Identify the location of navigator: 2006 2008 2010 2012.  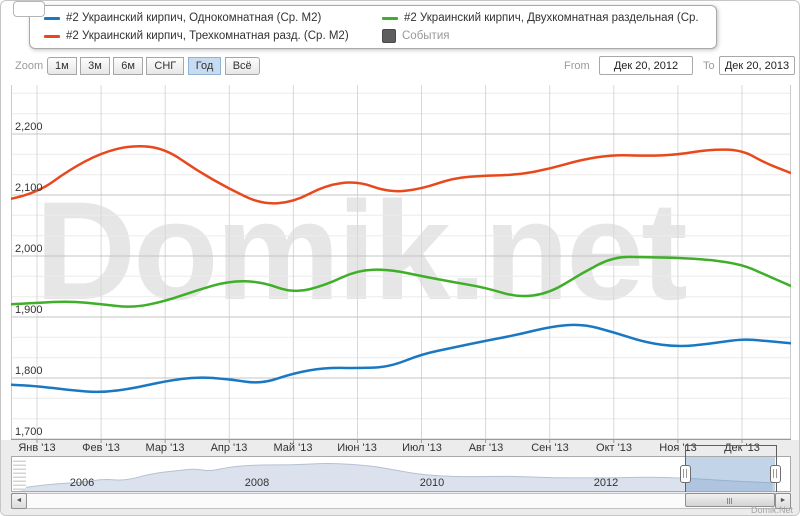
(401, 474).